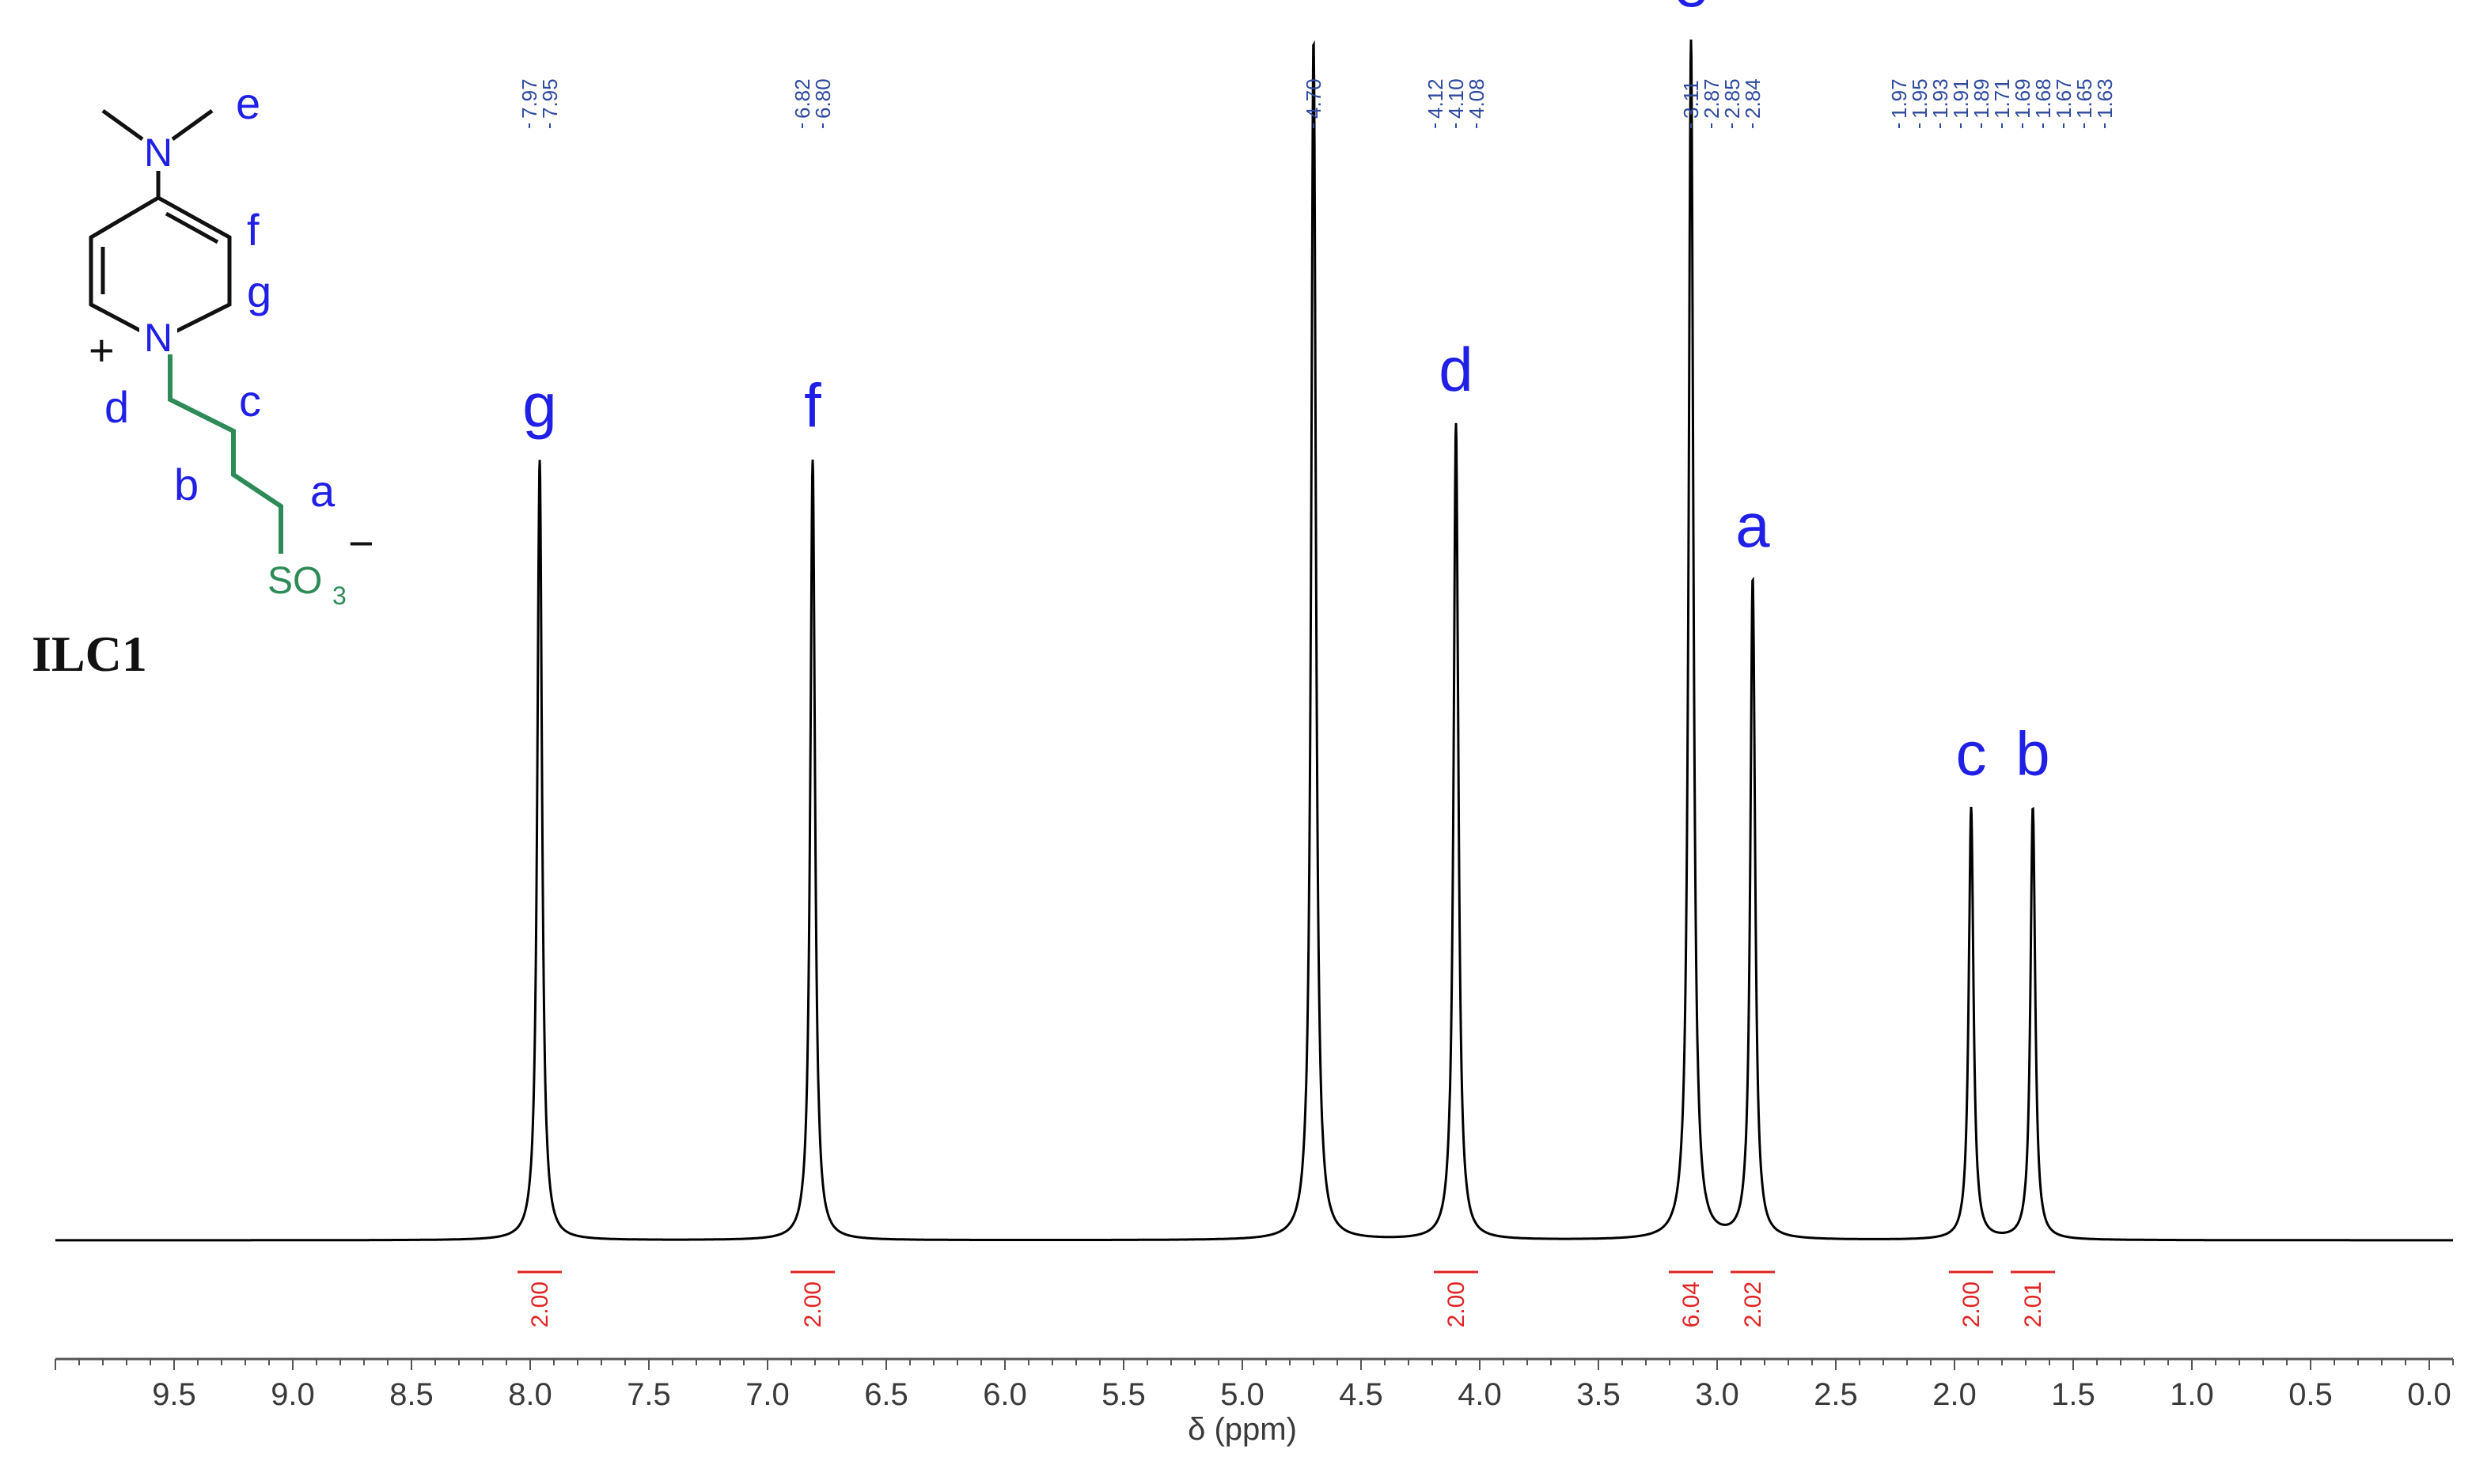 The image size is (2491, 1484). What do you see at coordinates (259, 291) in the screenshot?
I see `proton-label-g: g` at bounding box center [259, 291].